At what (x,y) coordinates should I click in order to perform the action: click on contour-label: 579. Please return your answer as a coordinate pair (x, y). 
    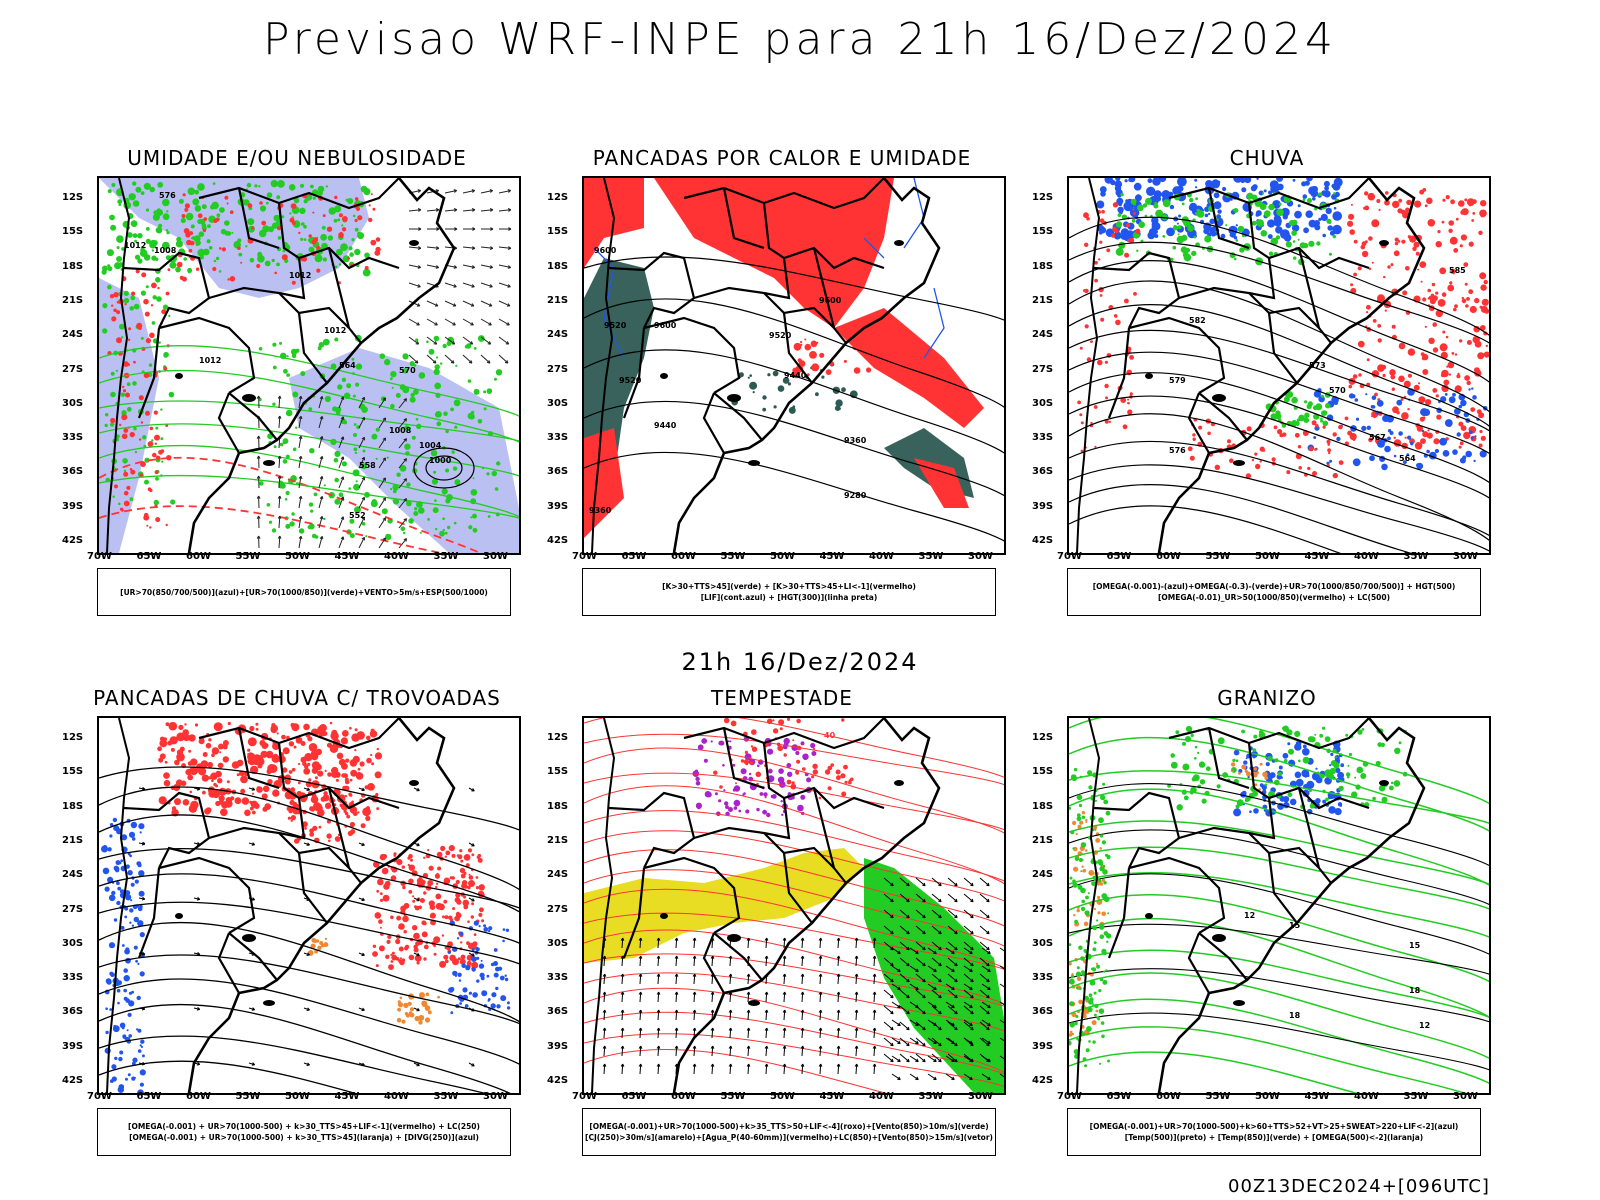
    Looking at the image, I should click on (1177, 380).